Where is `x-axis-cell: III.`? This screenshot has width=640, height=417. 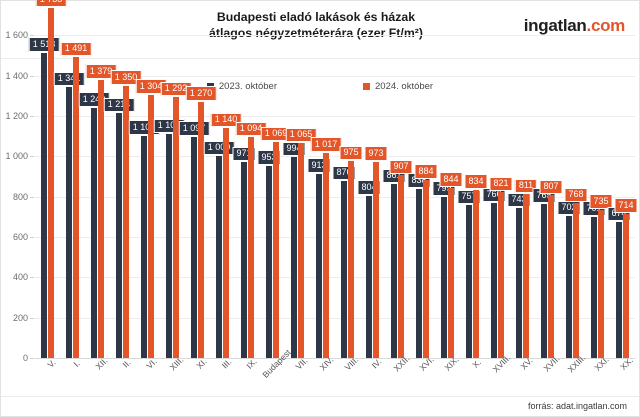 x-axis-cell: III. is located at coordinates (222, 375).